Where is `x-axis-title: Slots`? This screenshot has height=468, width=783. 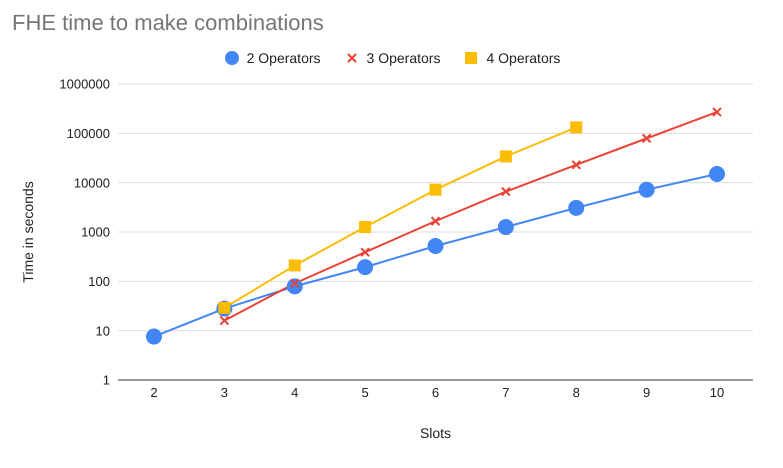 x-axis-title: Slots is located at coordinates (436, 433).